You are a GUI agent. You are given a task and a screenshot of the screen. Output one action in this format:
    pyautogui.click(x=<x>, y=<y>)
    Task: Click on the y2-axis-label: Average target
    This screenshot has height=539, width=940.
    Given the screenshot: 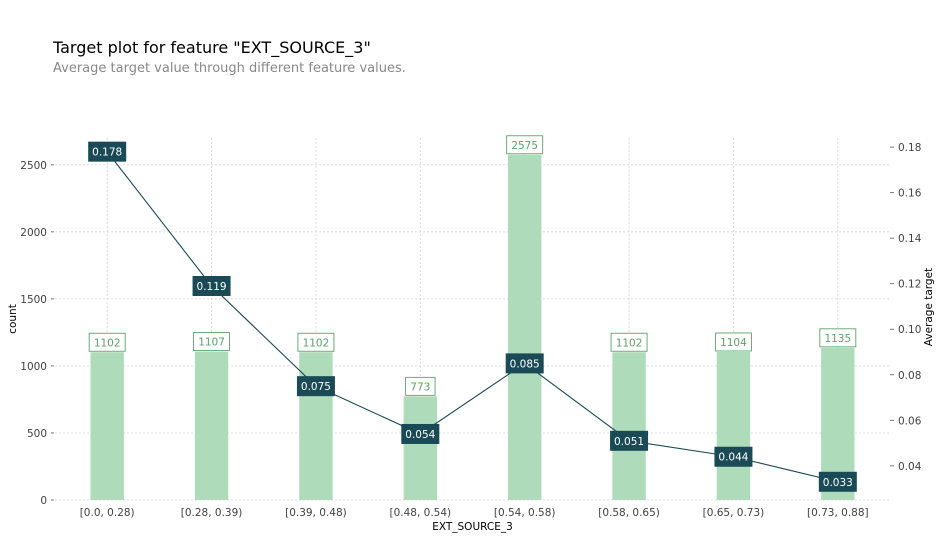 What is the action you would take?
    pyautogui.click(x=929, y=307)
    